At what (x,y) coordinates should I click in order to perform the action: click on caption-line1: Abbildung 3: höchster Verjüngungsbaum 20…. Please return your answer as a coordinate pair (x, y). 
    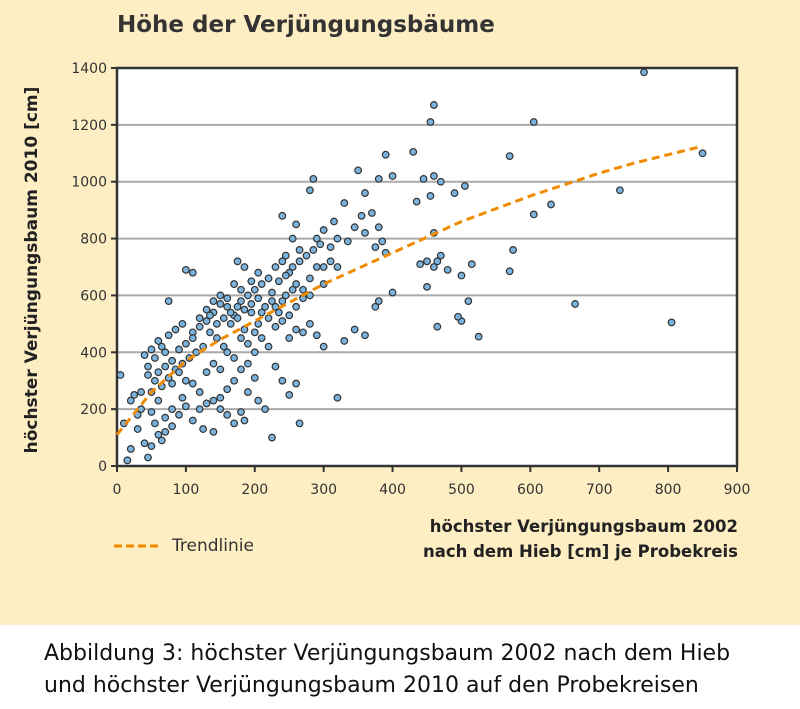
    Looking at the image, I should click on (387, 653).